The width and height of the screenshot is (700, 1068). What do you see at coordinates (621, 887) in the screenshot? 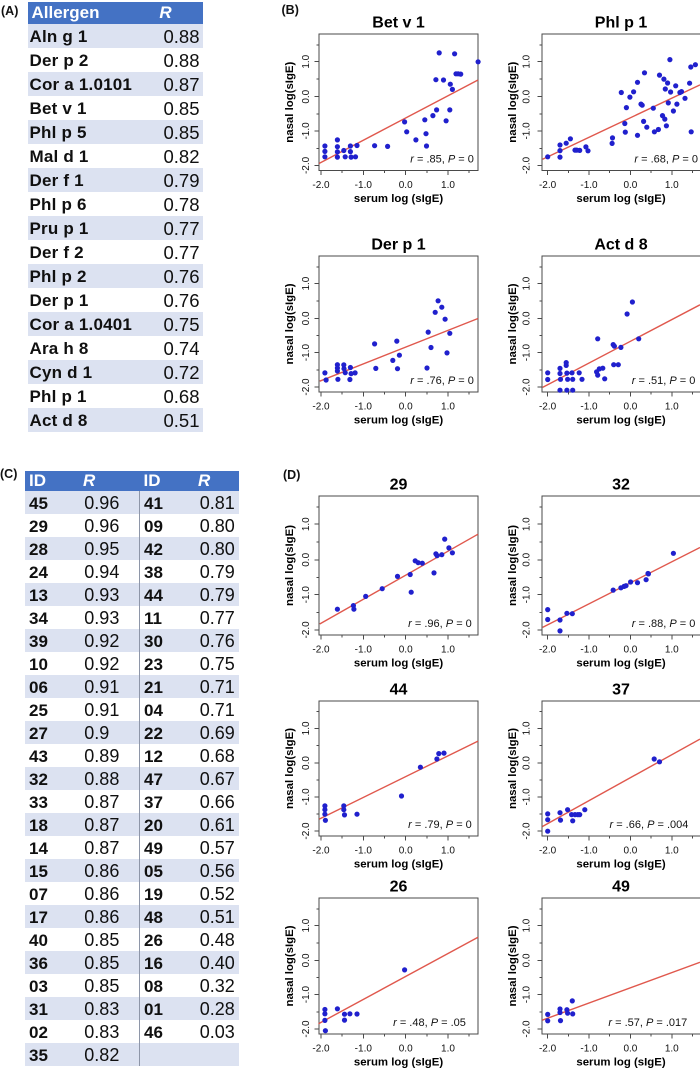
I see `svg-text: 49` at bounding box center [621, 887].